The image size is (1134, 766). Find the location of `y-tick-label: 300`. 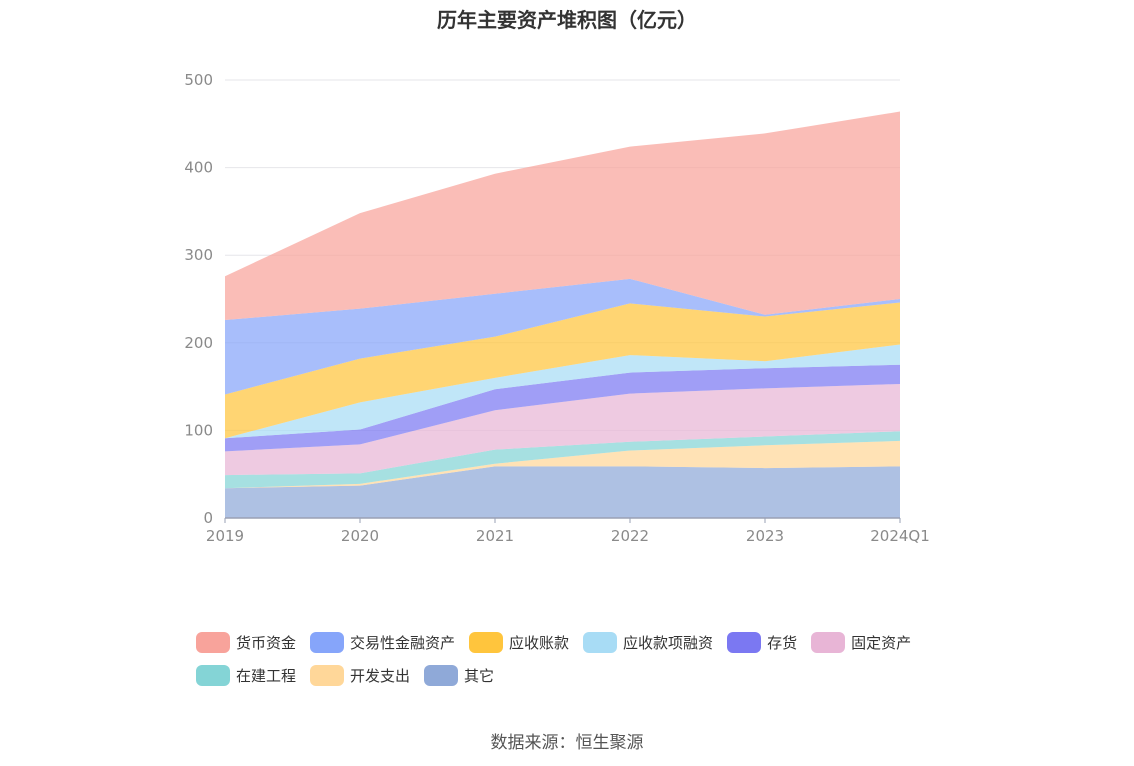

y-tick-label: 300 is located at coordinates (198, 255).